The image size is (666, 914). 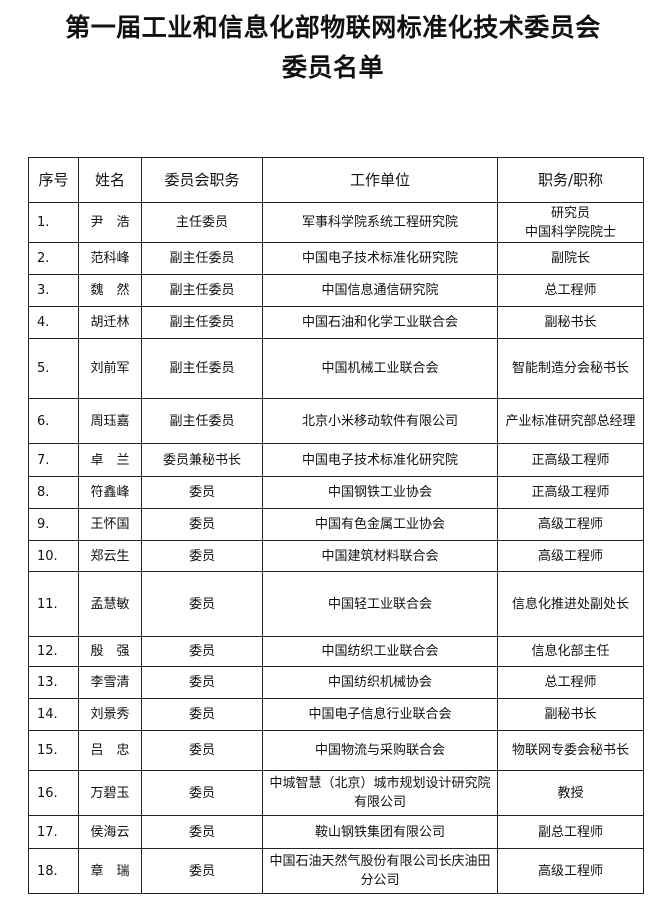 What do you see at coordinates (380, 322) in the screenshot?
I see `table-cell: 中国石油和化学工业联合会` at bounding box center [380, 322].